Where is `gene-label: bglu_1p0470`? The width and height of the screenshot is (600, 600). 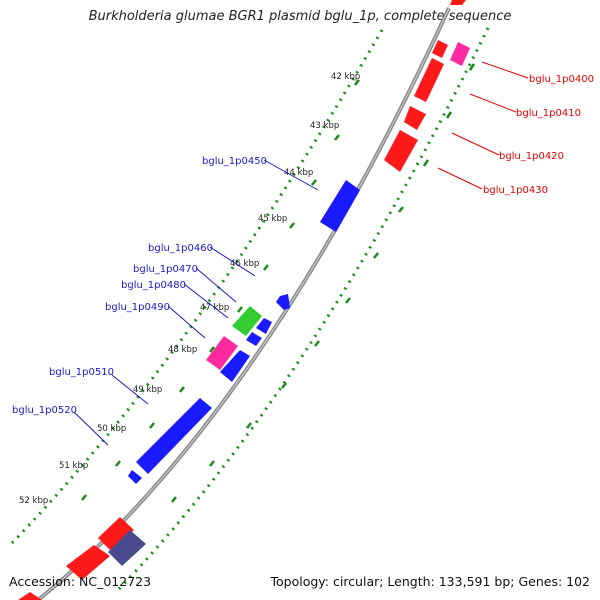
gene-label: bglu_1p0470 is located at coordinates (165, 269).